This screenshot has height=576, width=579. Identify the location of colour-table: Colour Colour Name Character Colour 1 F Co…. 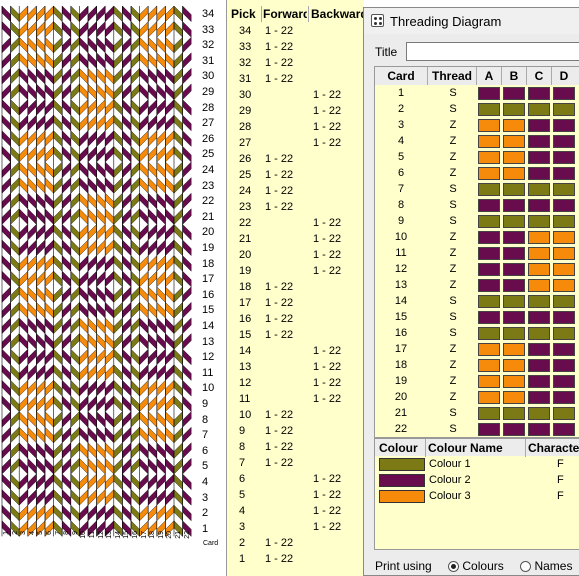
(476, 494).